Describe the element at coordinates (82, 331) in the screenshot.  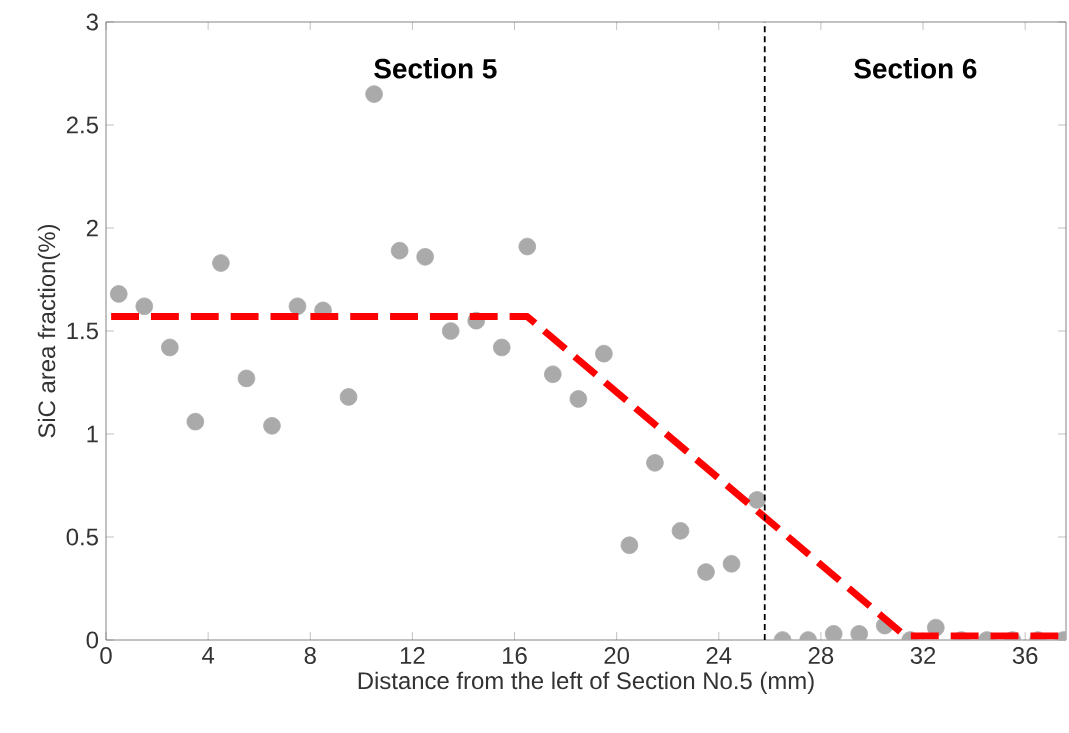
I see `y-tick-label: 1.5` at that location.